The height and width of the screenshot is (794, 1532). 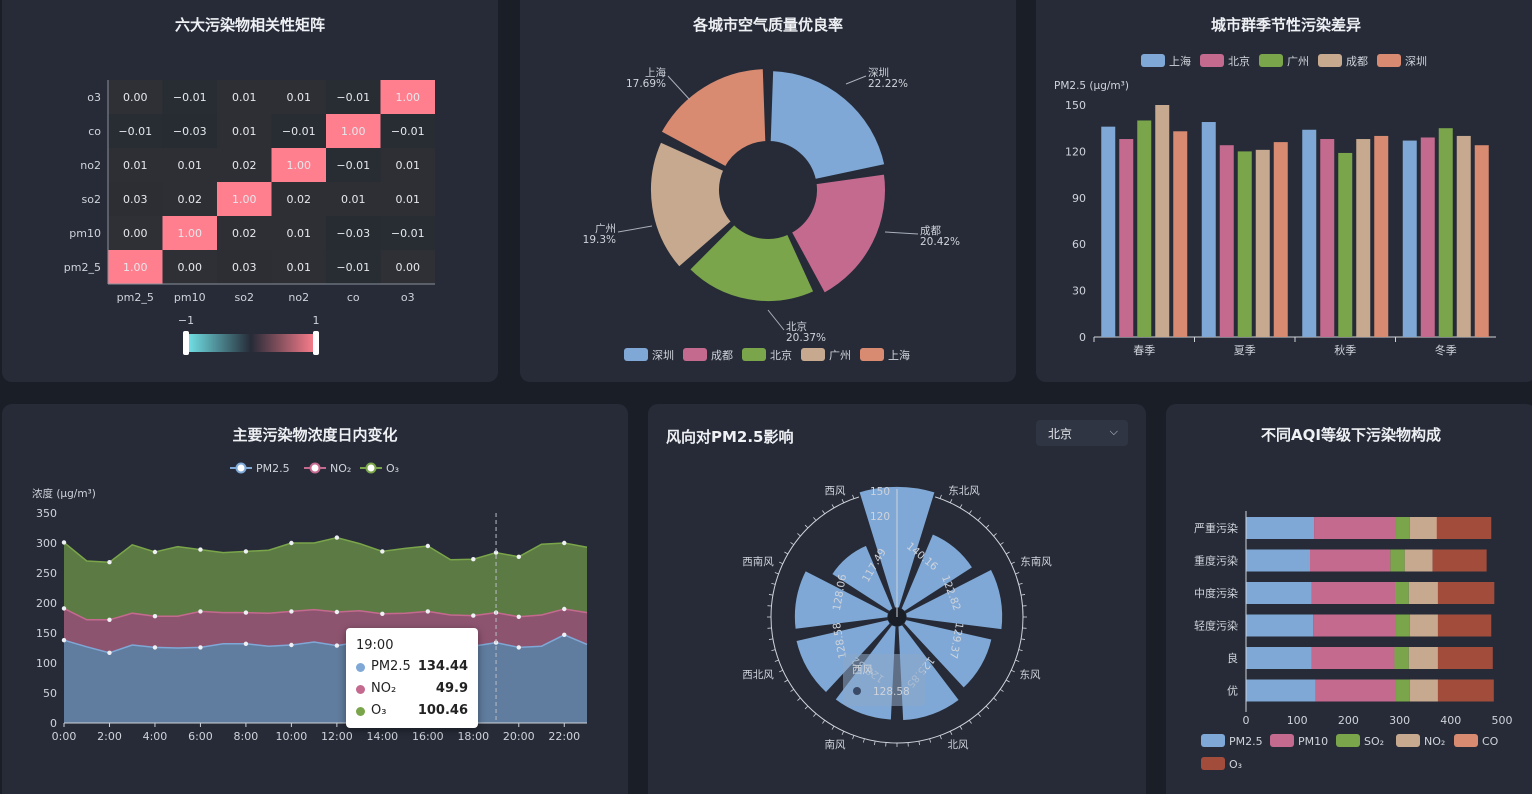 I want to click on daily-tooltip: 19:00 PM2.5 134.44 NO₂ 49.9 O₃ 100.46, so click(x=412, y=678).